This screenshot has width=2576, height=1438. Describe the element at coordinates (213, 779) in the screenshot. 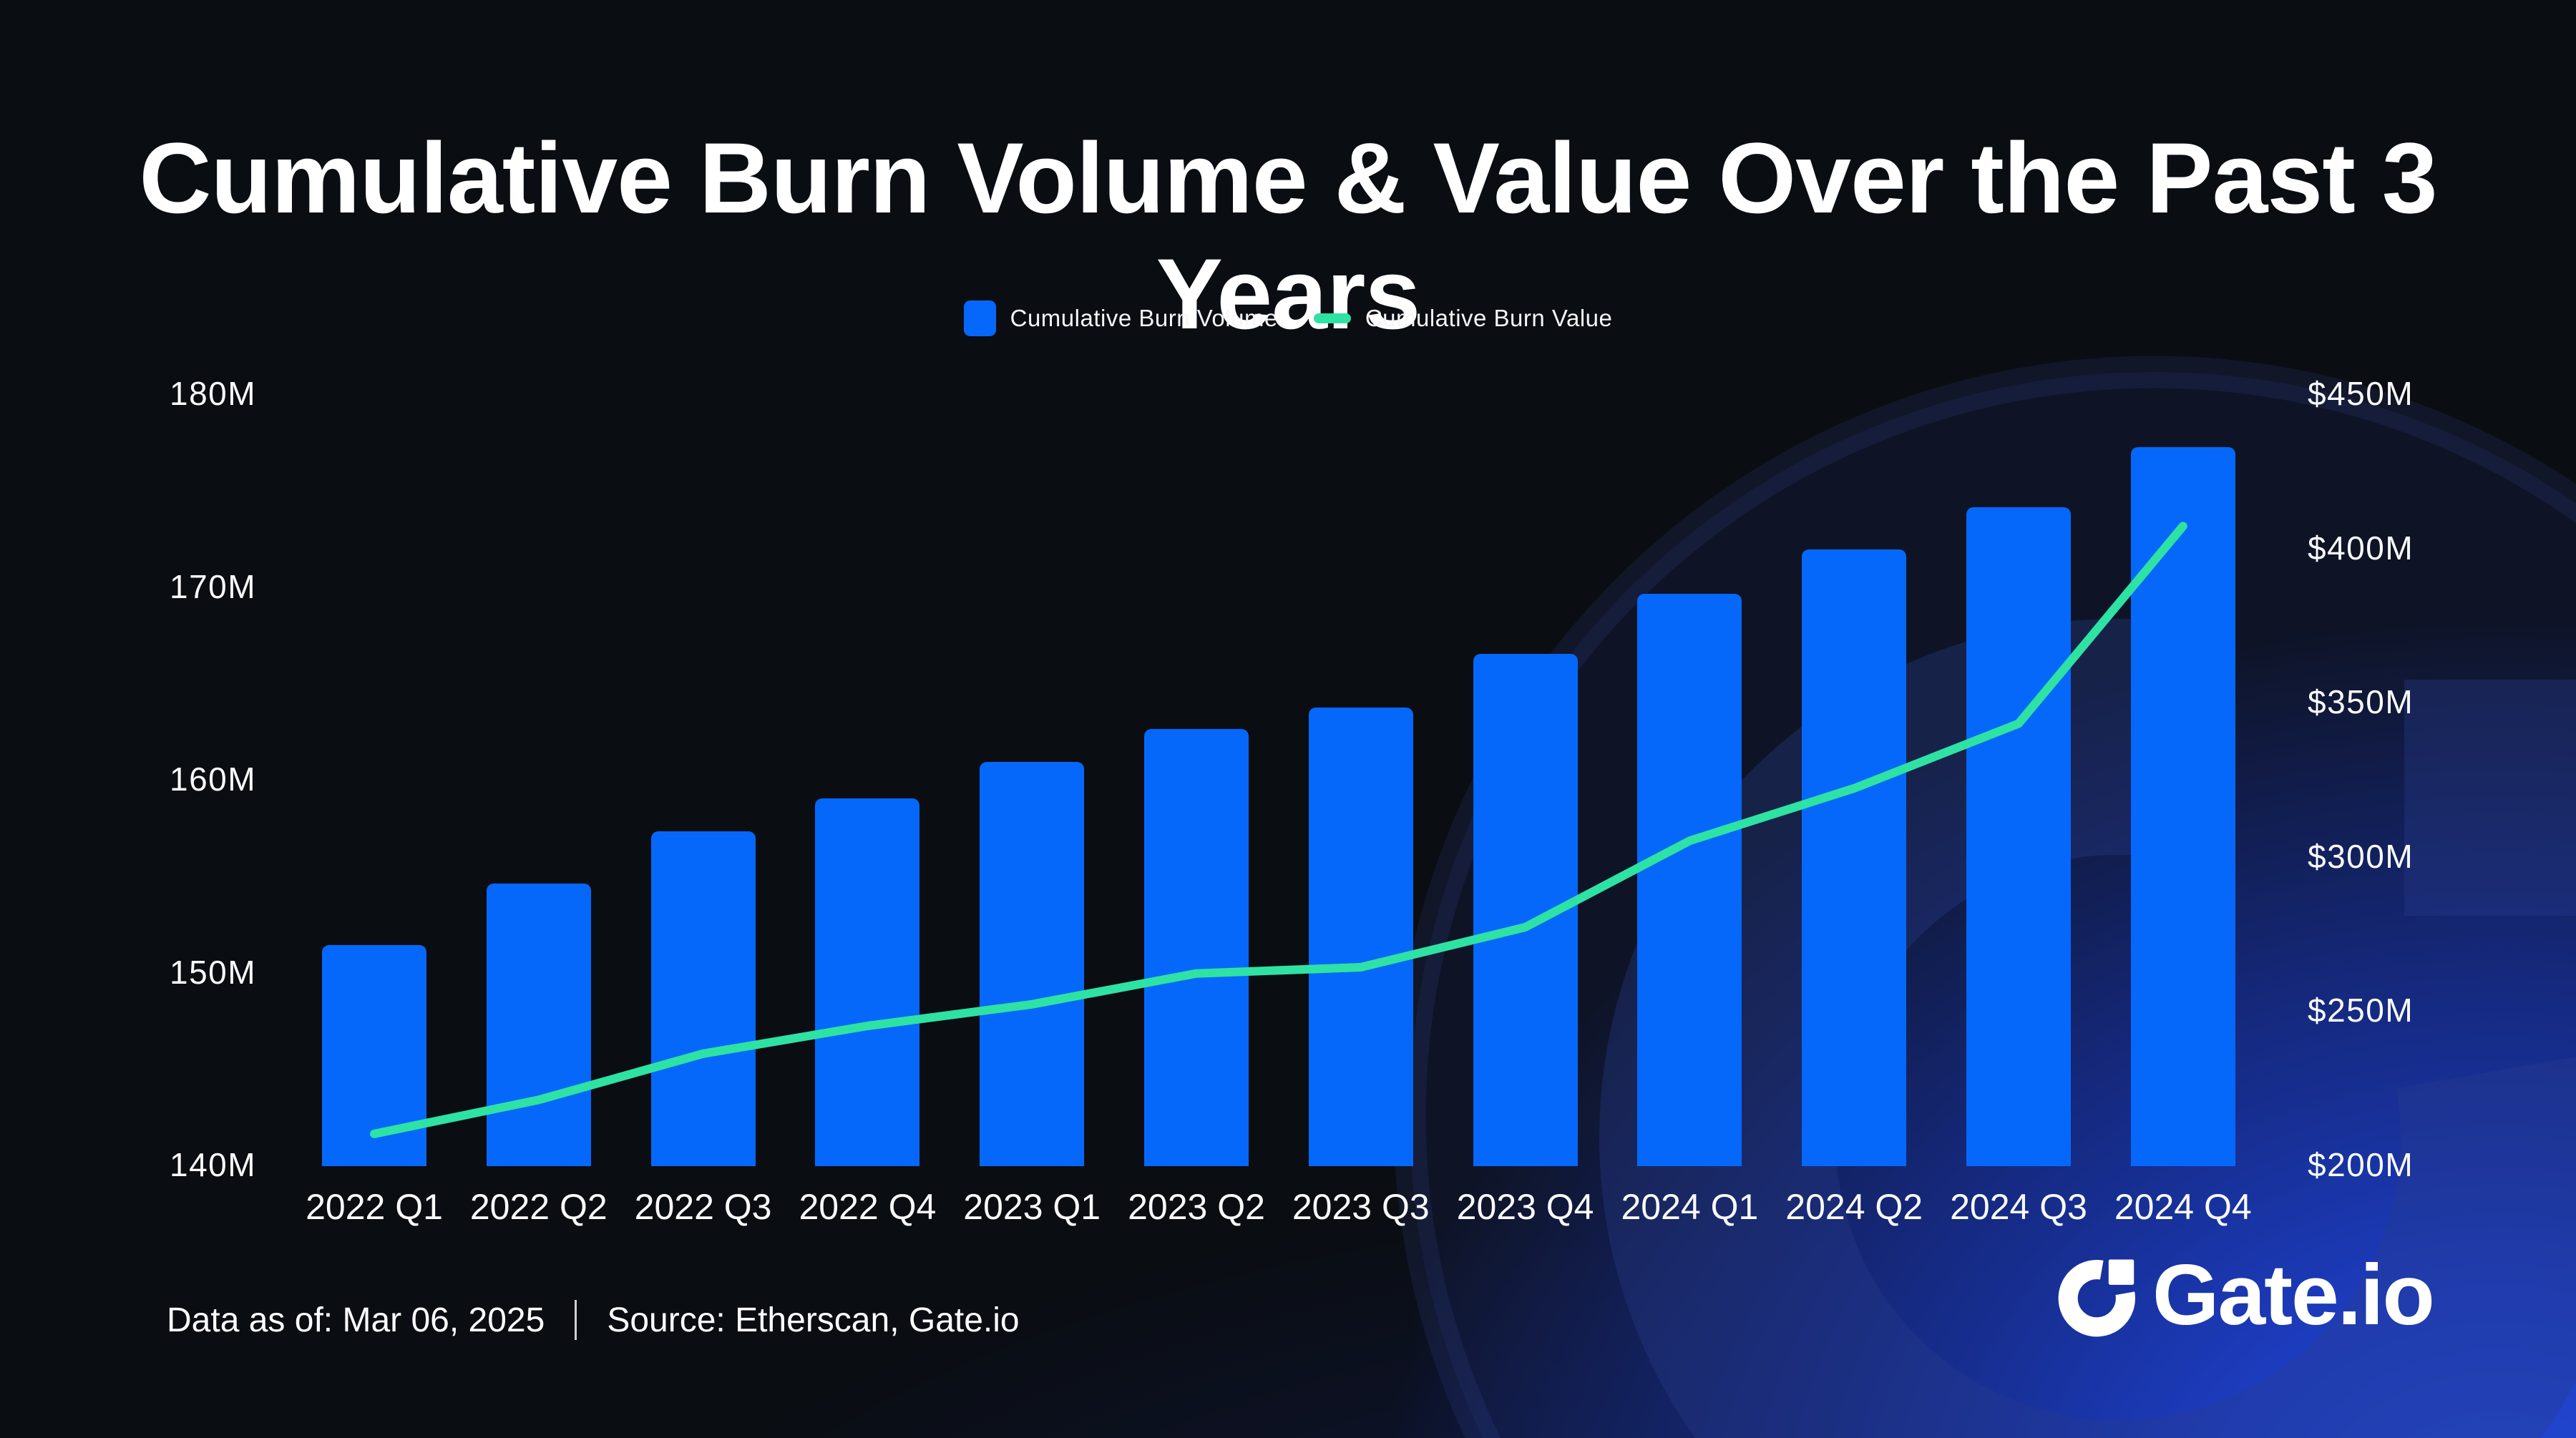

I see `y-axis-left-tick: 160M` at that location.